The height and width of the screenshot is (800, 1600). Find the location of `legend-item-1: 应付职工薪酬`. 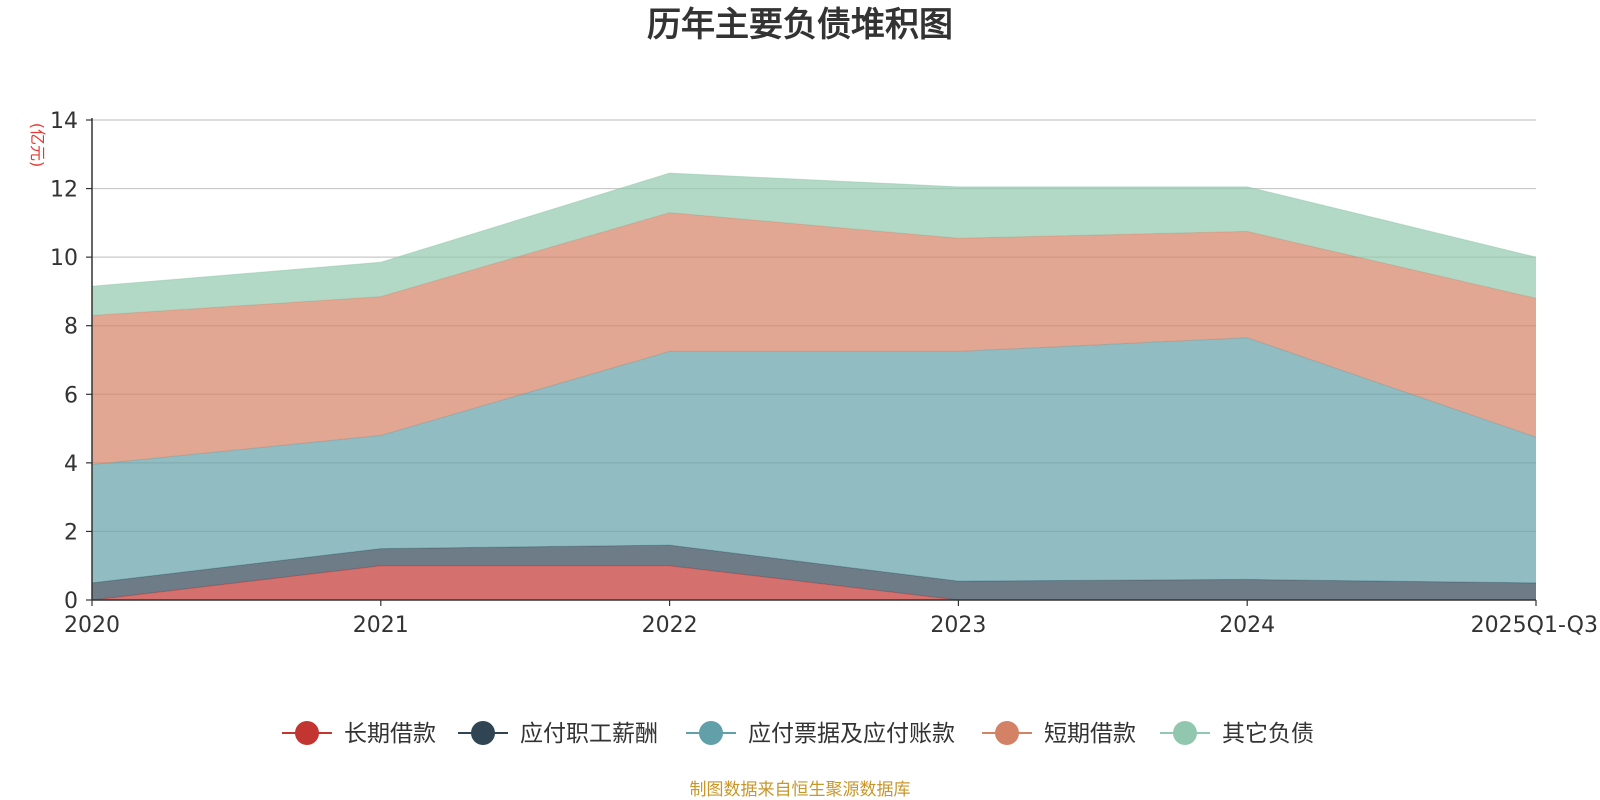

legend-item-1: 应付职工薪酬 is located at coordinates (558, 734).